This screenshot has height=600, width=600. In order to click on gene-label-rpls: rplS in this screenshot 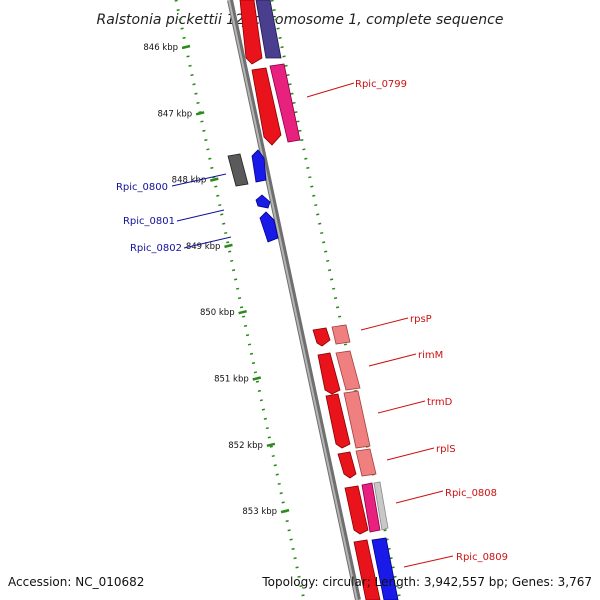, I will do `click(446, 449)`.